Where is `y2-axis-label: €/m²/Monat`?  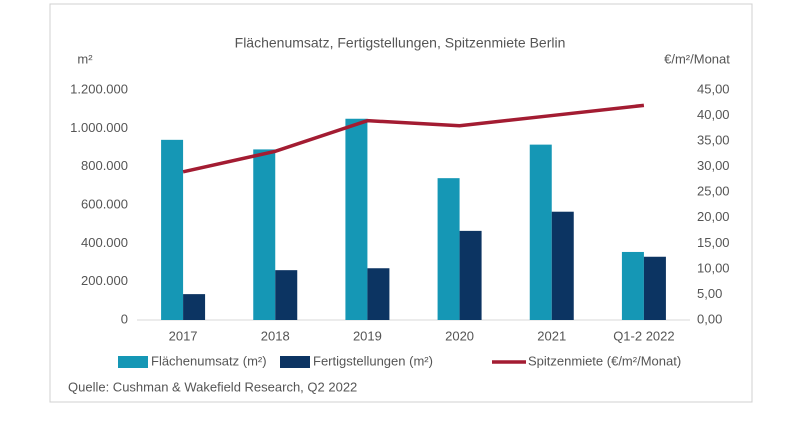 y2-axis-label: €/m²/Monat is located at coordinates (697, 58).